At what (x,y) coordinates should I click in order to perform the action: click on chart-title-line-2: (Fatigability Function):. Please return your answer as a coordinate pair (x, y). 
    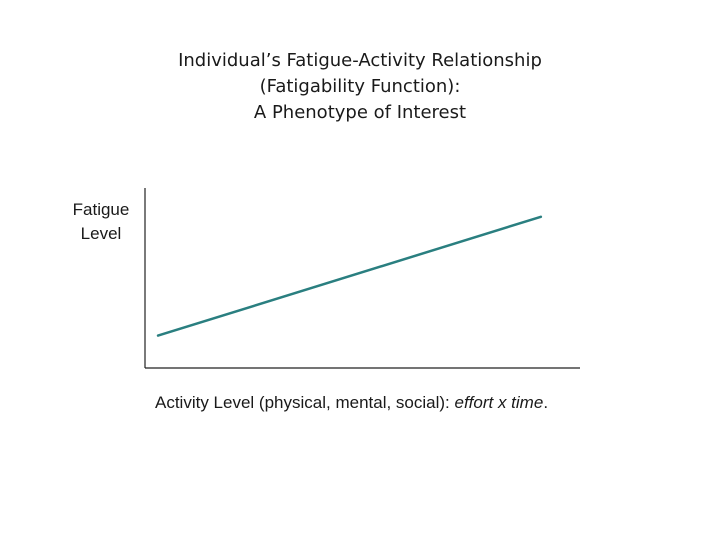
    Looking at the image, I should click on (360, 86).